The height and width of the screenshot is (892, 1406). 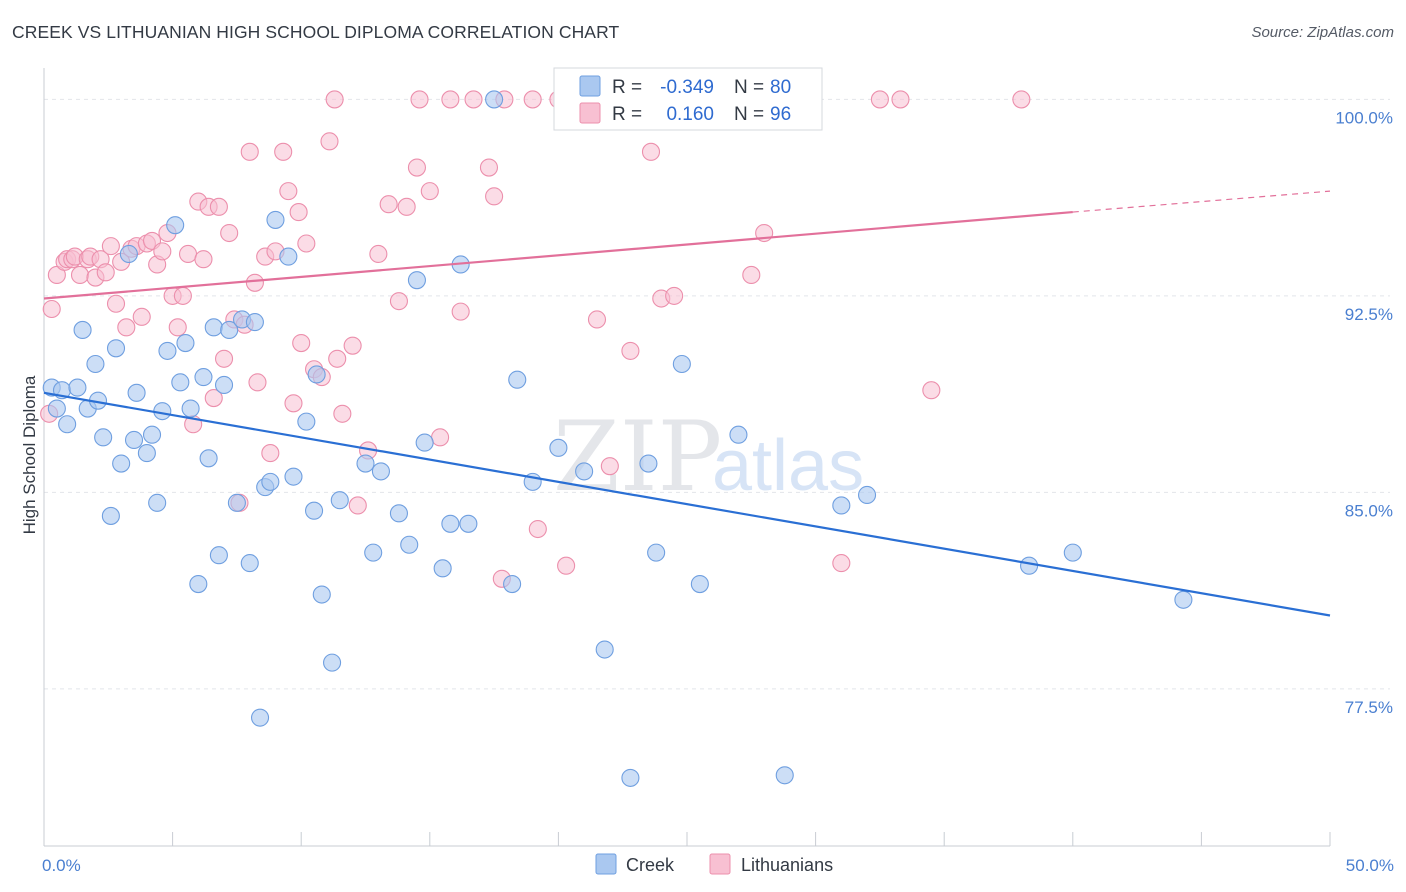 What do you see at coordinates (606, 864) in the screenshot?
I see `creek-bottom-swatch` at bounding box center [606, 864].